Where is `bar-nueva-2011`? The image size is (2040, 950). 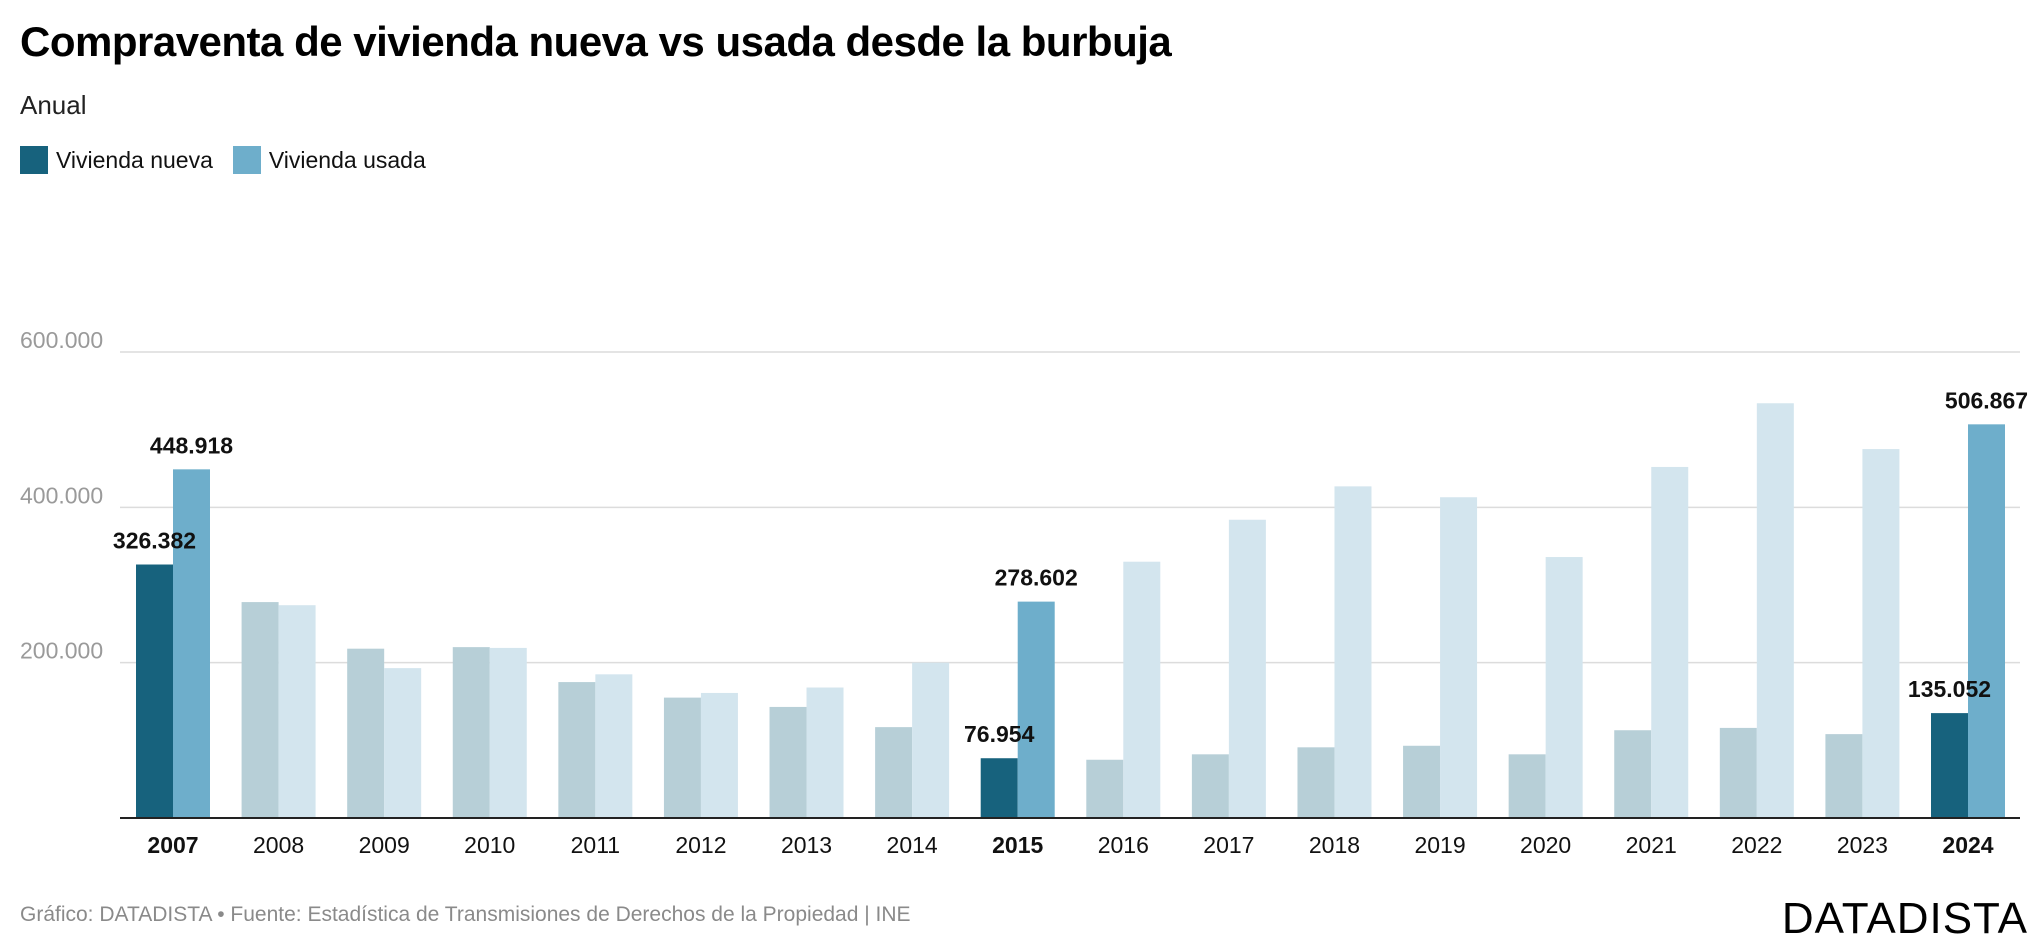 bar-nueva-2011 is located at coordinates (577, 750).